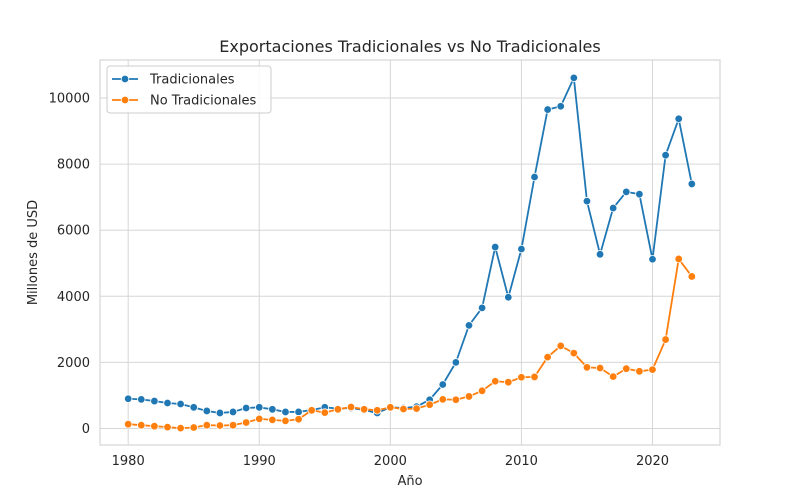 This screenshot has height=504, width=800. What do you see at coordinates (409, 481) in the screenshot?
I see `x-axis-label: Año` at bounding box center [409, 481].